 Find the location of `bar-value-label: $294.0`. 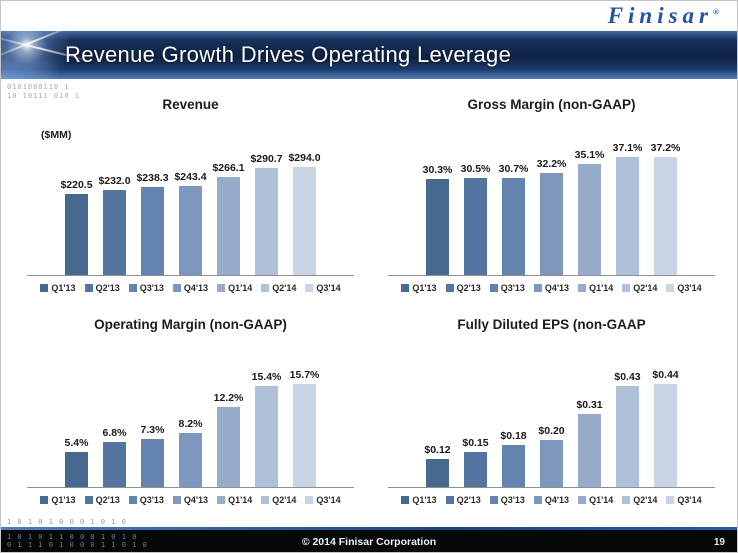

bar-value-label: $294.0 is located at coordinates (304, 158).